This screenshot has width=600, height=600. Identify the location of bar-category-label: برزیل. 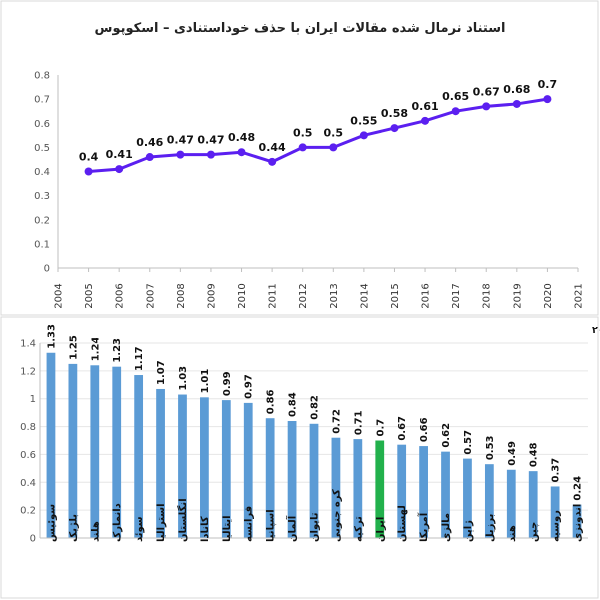
(490, 528).